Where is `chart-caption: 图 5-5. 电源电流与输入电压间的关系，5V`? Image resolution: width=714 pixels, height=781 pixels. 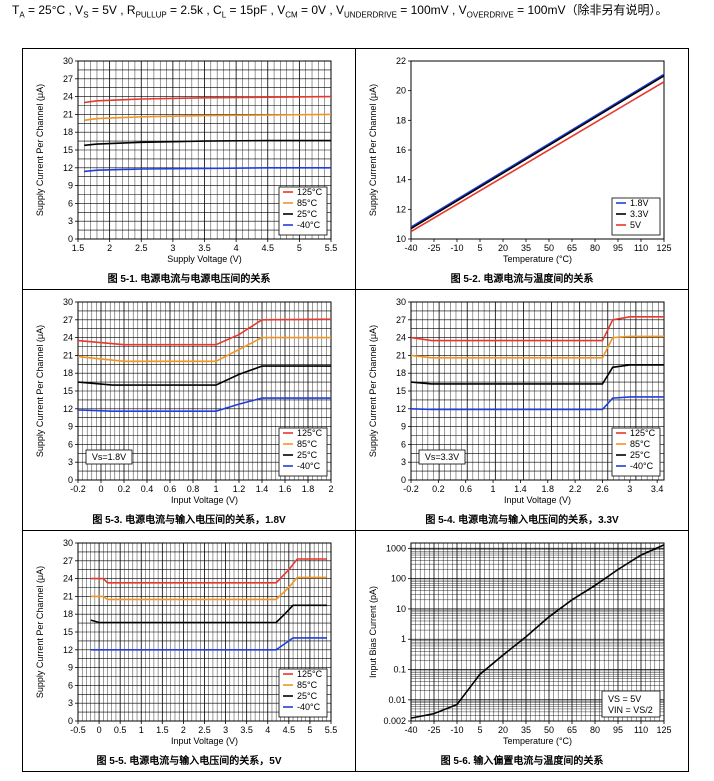
chart-caption: 图 5-5. 电源电流与输入电压间的关系，5V is located at coordinates (189, 761).